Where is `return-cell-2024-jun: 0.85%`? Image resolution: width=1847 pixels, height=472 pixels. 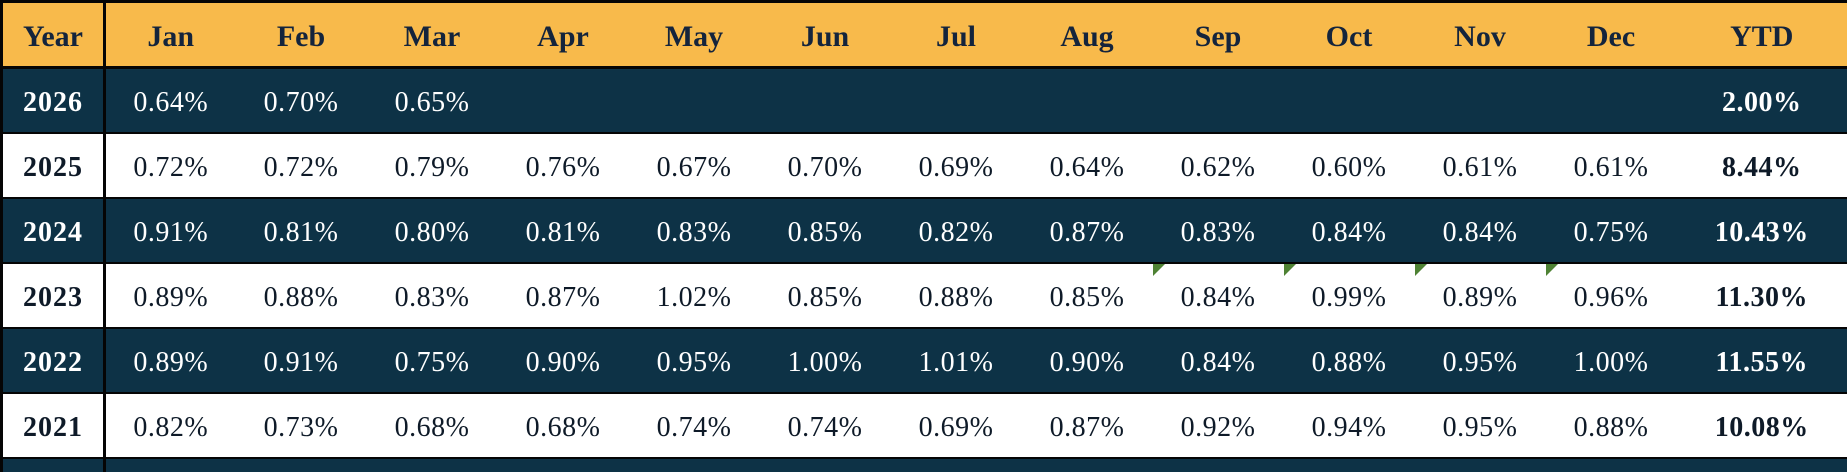 return-cell-2024-jun: 0.85% is located at coordinates (825, 232).